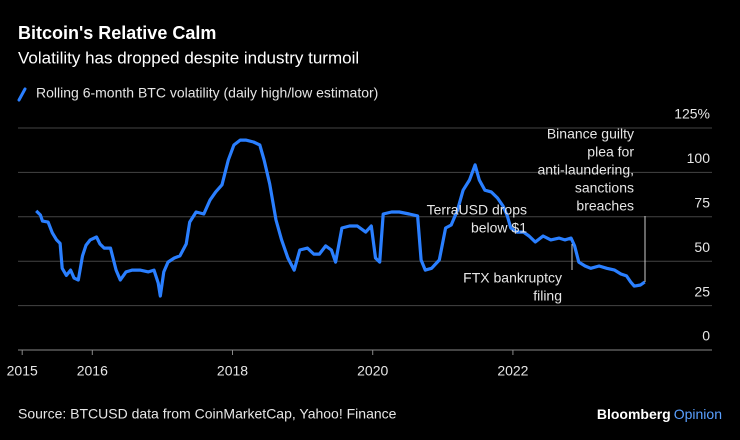  Describe the element at coordinates (605, 206) in the screenshot. I see `annotation-text: breaches` at that location.